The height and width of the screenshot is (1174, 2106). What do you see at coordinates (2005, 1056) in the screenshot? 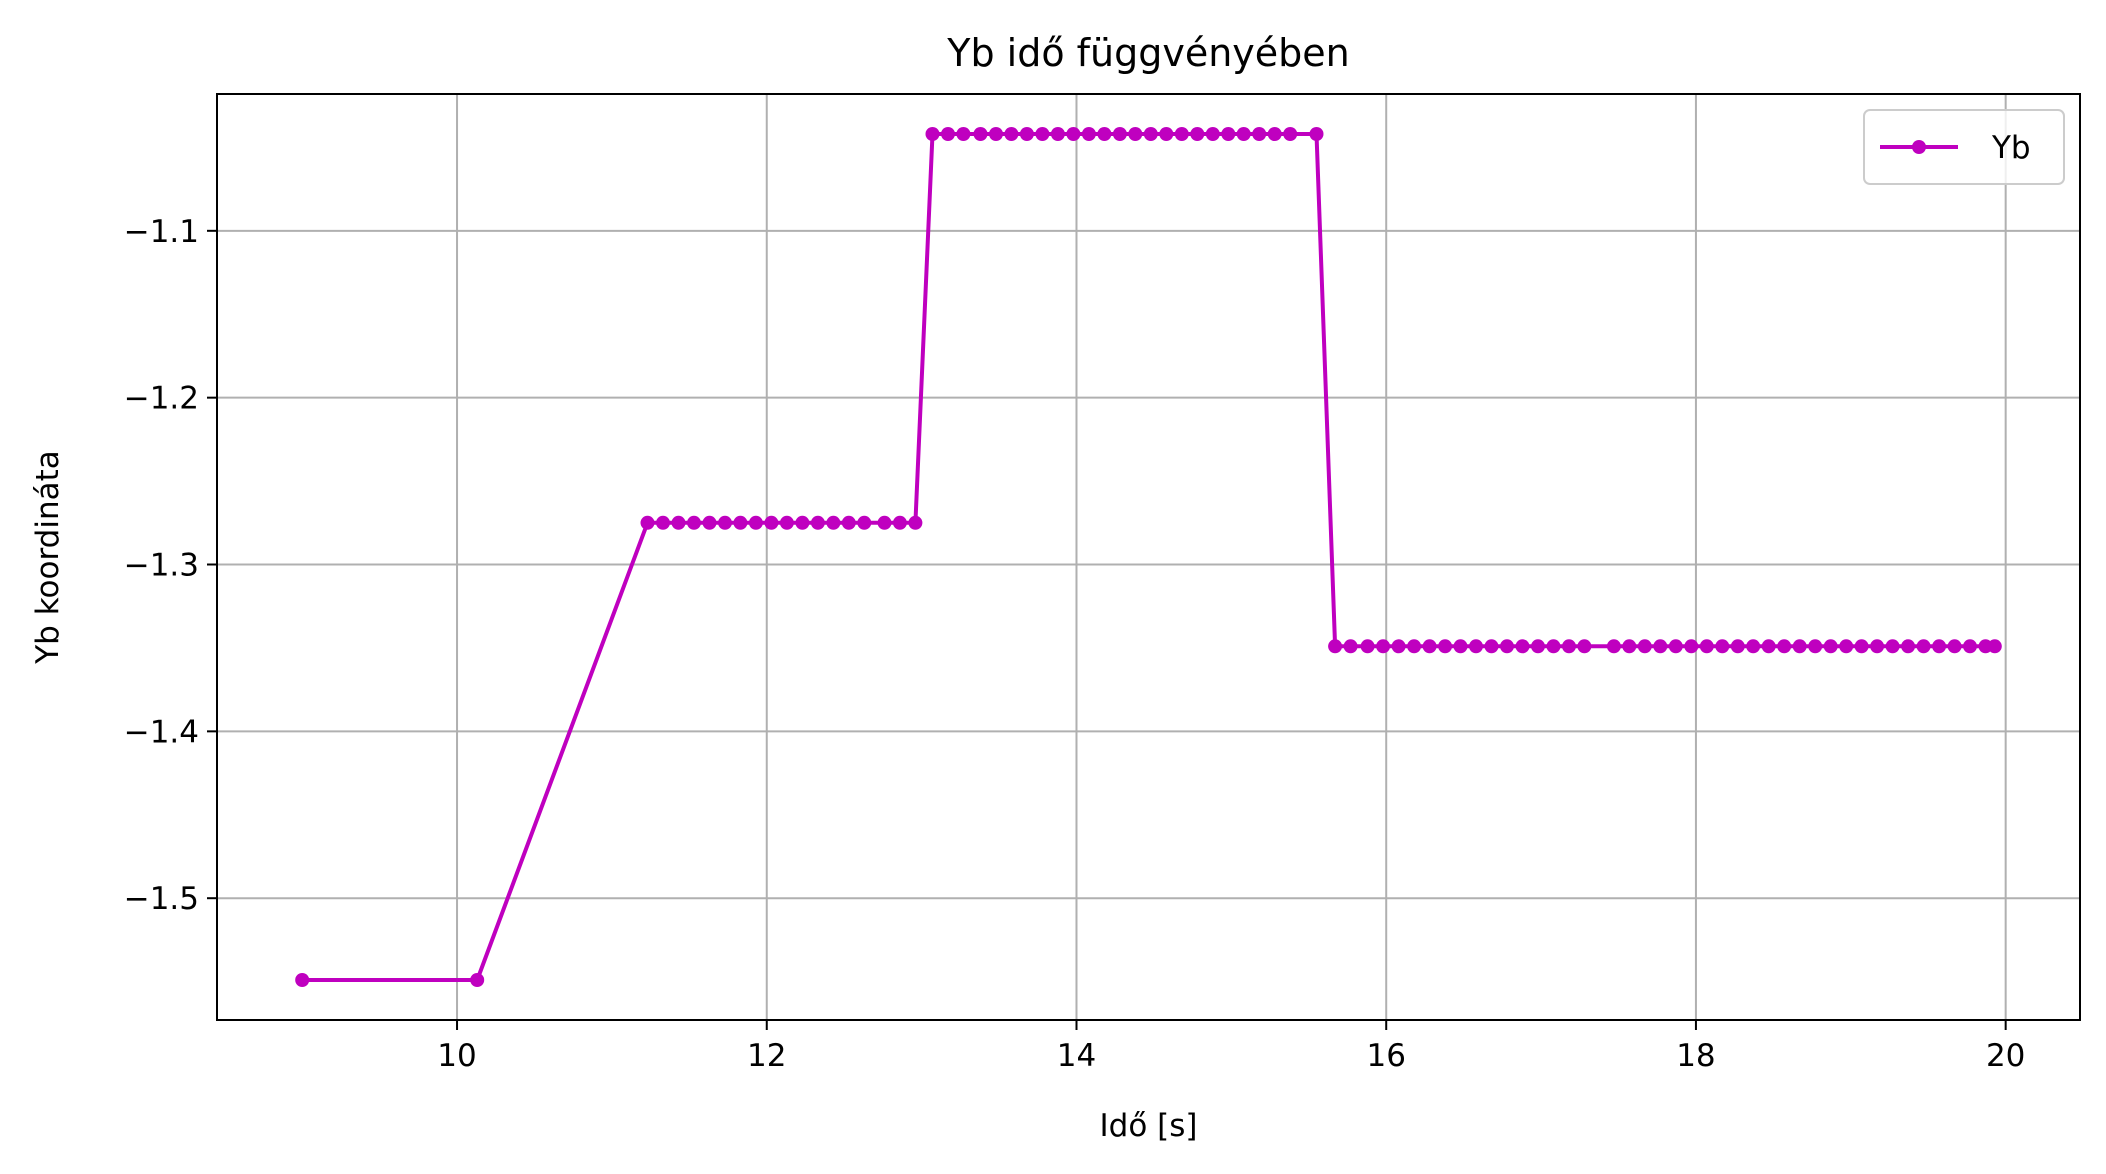
I see `x-tick-label: 20` at bounding box center [2005, 1056].